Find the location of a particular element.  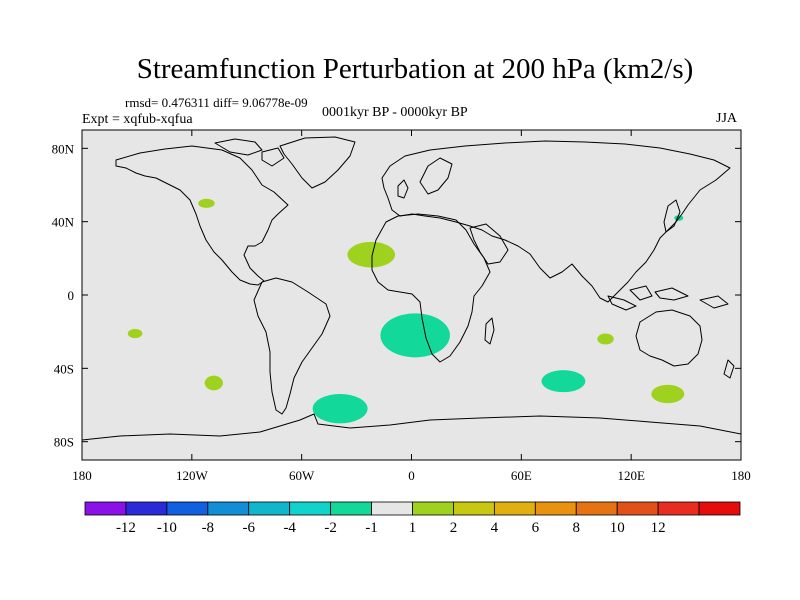

lon-label: 0 is located at coordinates (411, 475).